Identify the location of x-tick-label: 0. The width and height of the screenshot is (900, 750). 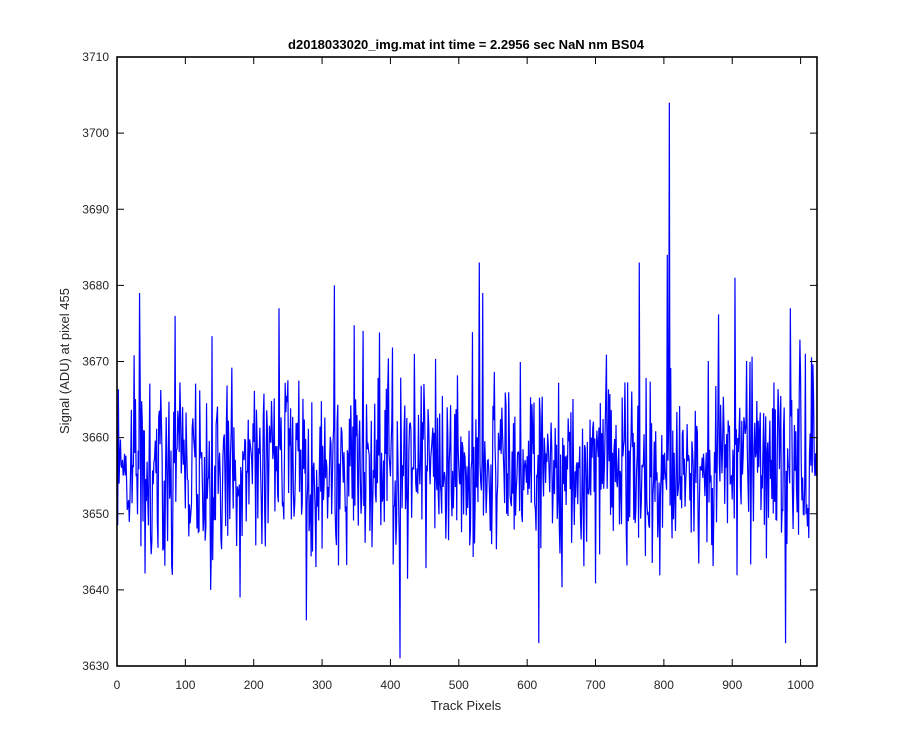
(117, 685).